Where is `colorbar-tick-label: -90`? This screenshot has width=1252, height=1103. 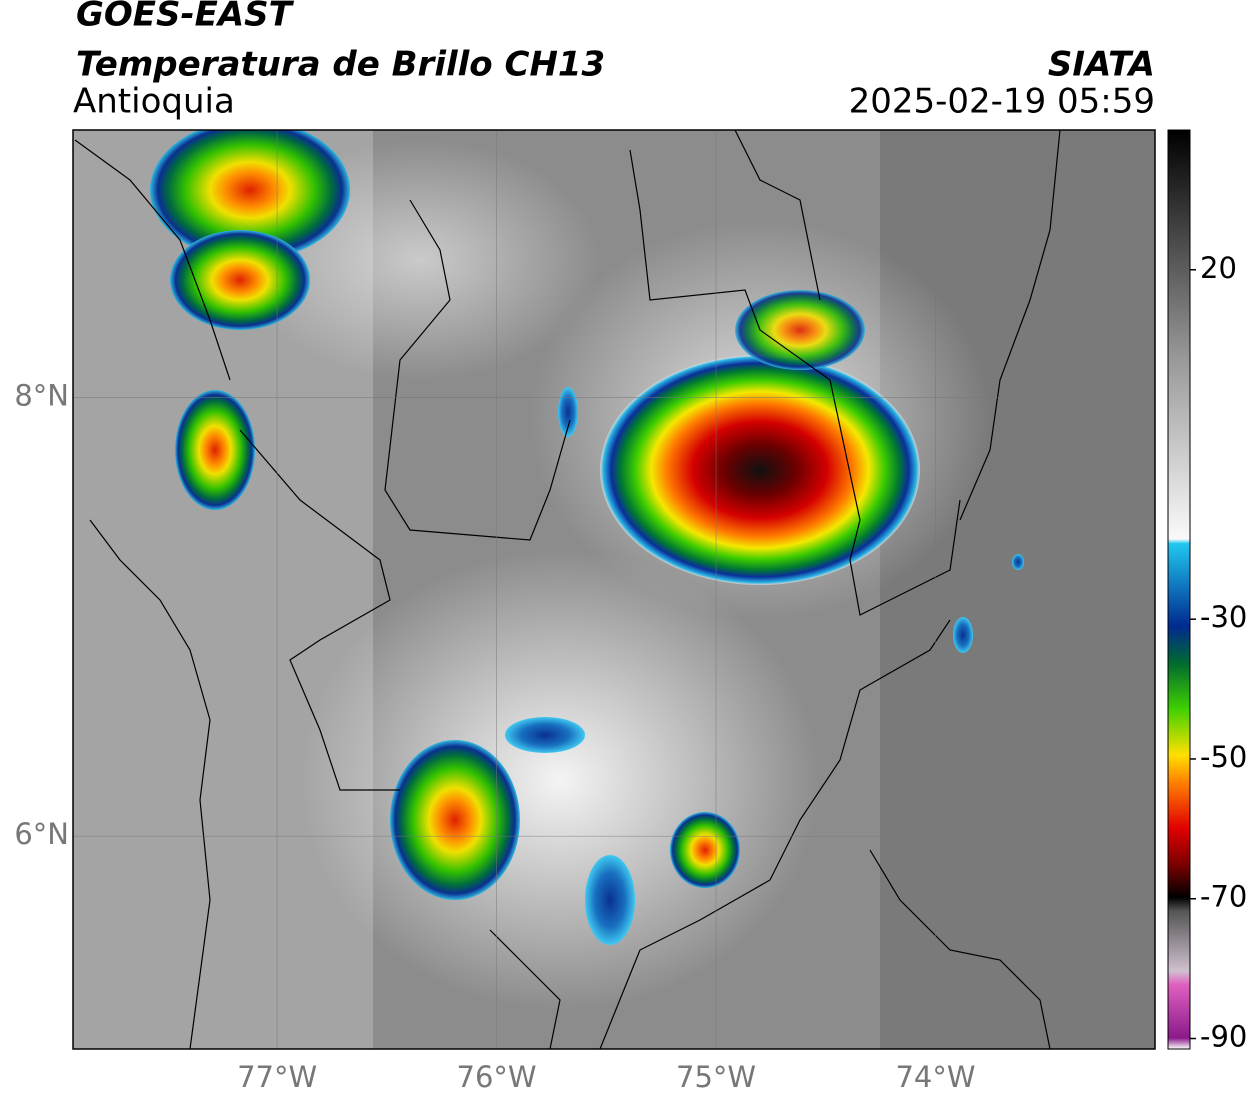 colorbar-tick-label: -90 is located at coordinates (1223, 1037).